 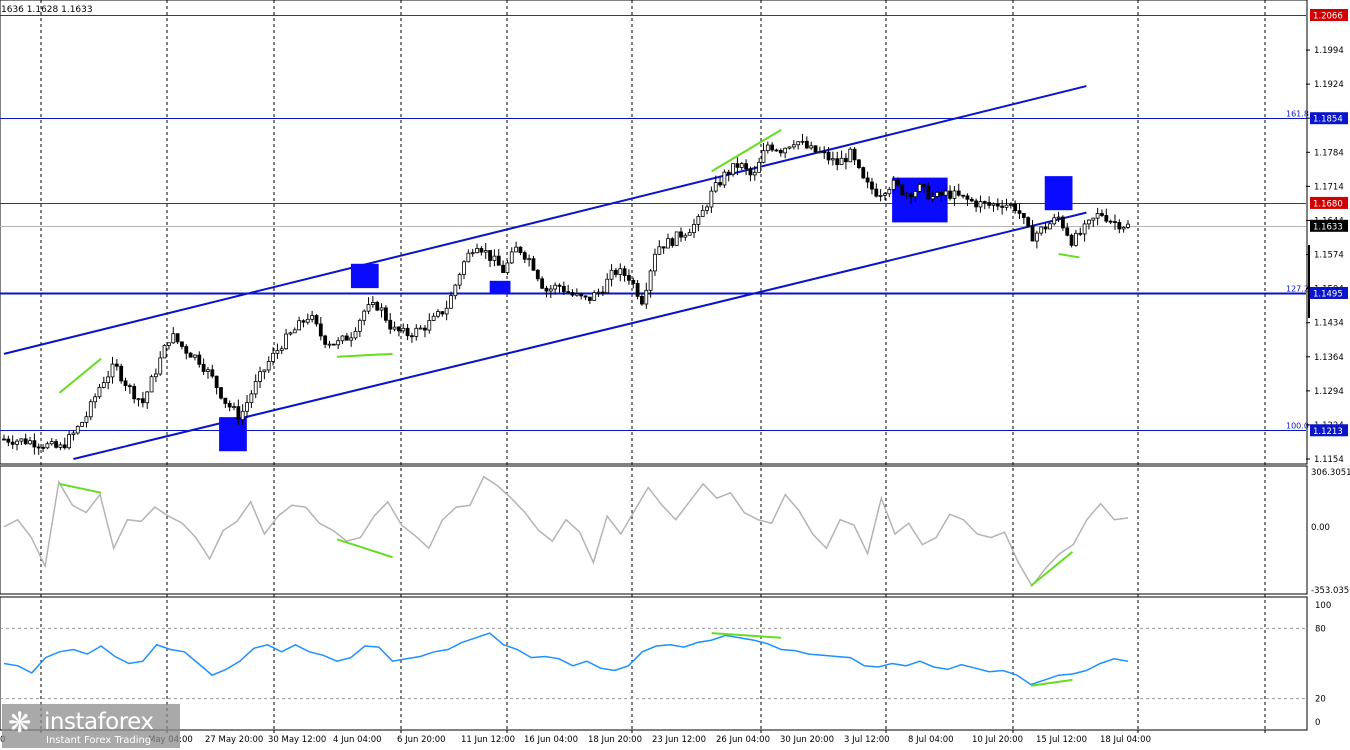 What do you see at coordinates (421, 740) in the screenshot?
I see `time-label-3: 6 Jun 20:00` at bounding box center [421, 740].